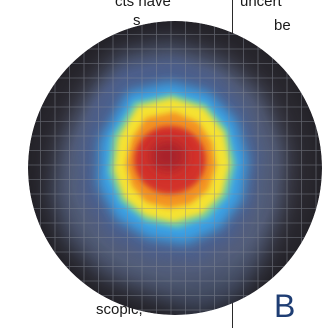 This screenshot has height=328, width=323. What do you see at coordinates (143, 5) in the screenshot?
I see `left-column-line-1: cts have` at bounding box center [143, 5].